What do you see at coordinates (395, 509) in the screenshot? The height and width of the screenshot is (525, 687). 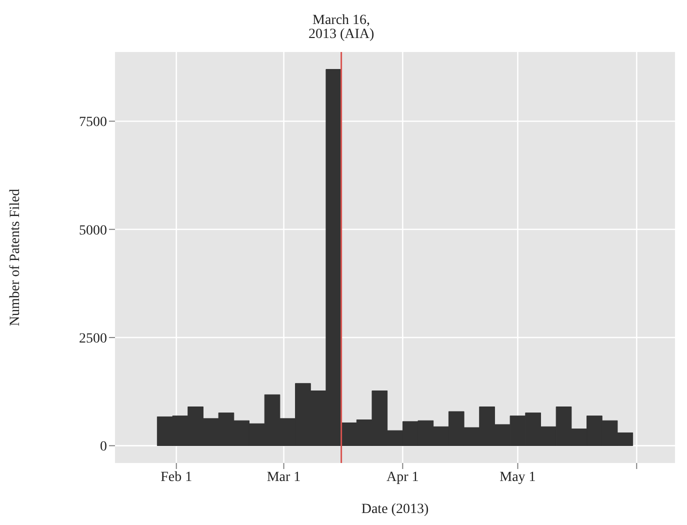 I see `x-axis-title: Date (2013)` at bounding box center [395, 509].